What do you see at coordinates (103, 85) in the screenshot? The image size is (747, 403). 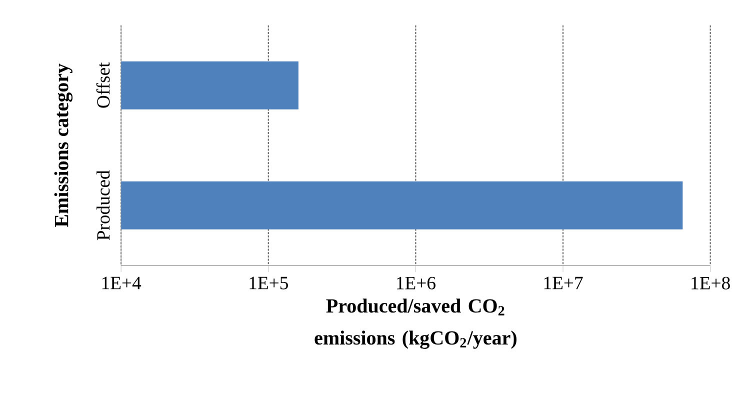 I see `y-tick-label: Offset` at bounding box center [103, 85].